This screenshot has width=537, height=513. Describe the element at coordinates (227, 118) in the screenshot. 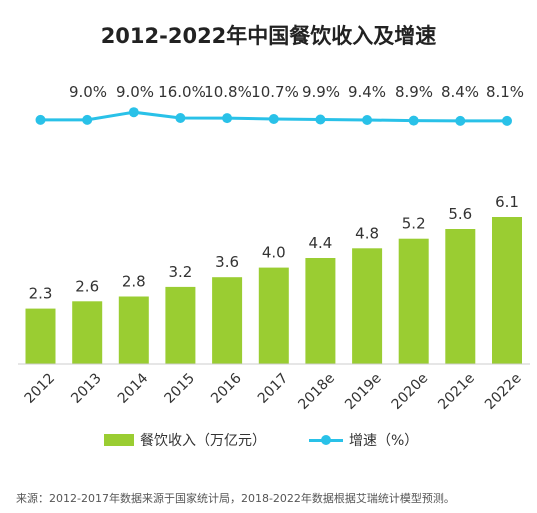

I see `growth-point-2016` at that location.